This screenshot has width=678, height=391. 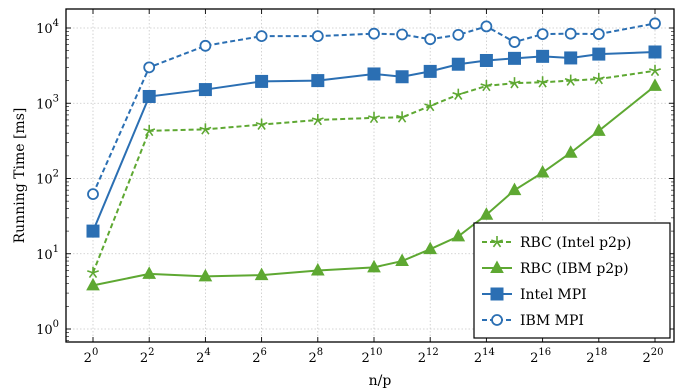 What do you see at coordinates (259, 356) in the screenshot?
I see `x-tick-label: 26` at bounding box center [259, 356].